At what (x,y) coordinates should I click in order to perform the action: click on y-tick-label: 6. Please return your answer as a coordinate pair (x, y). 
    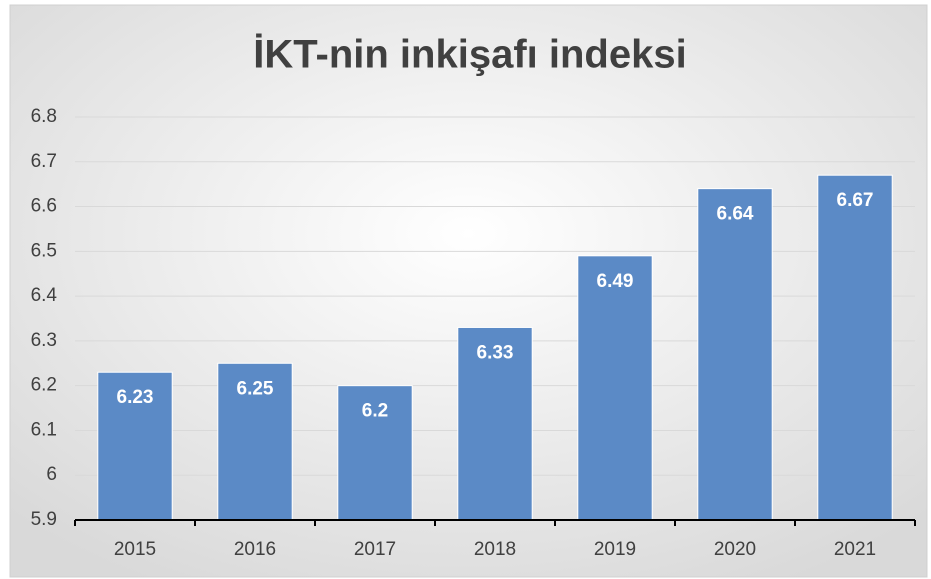
    Looking at the image, I should click on (51, 474).